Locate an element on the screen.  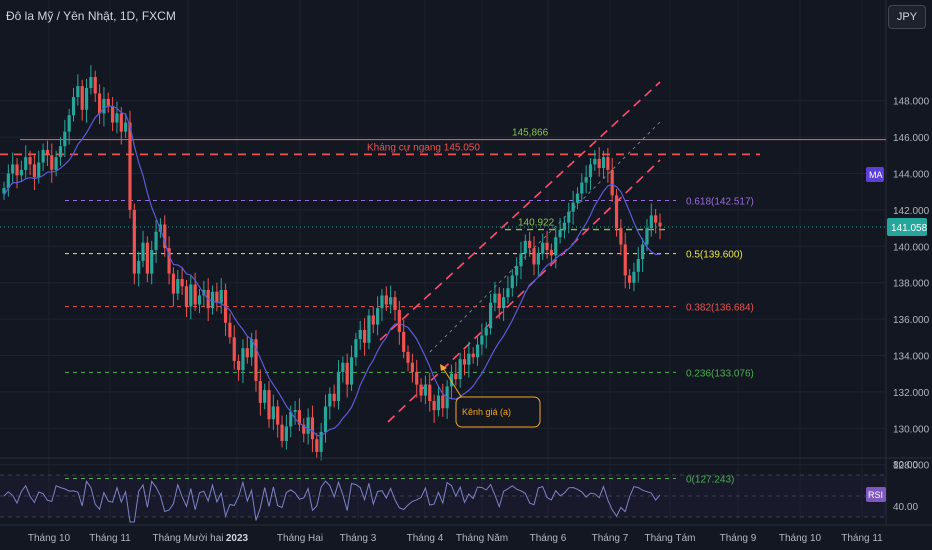
y-tick-label: 148.000 is located at coordinates (911, 102).